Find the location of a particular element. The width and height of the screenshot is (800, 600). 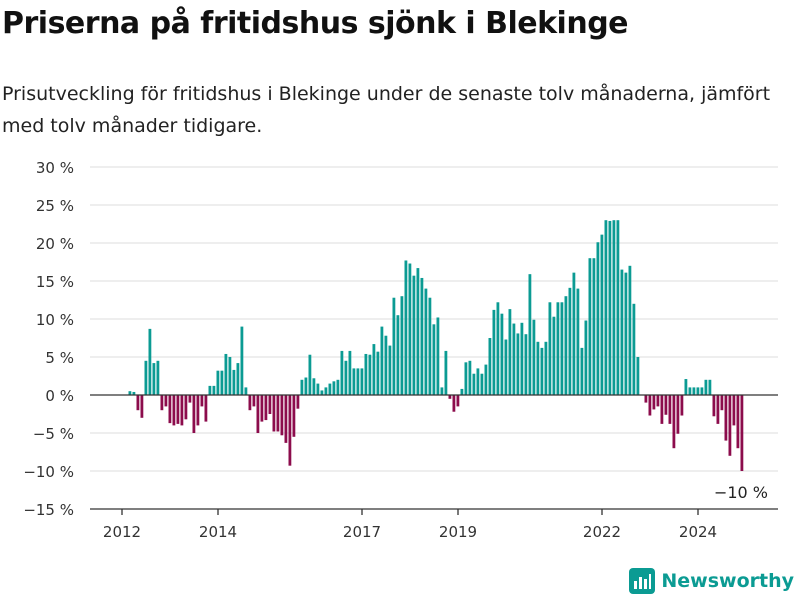

y-tick-label: 25 % is located at coordinates (55, 206).